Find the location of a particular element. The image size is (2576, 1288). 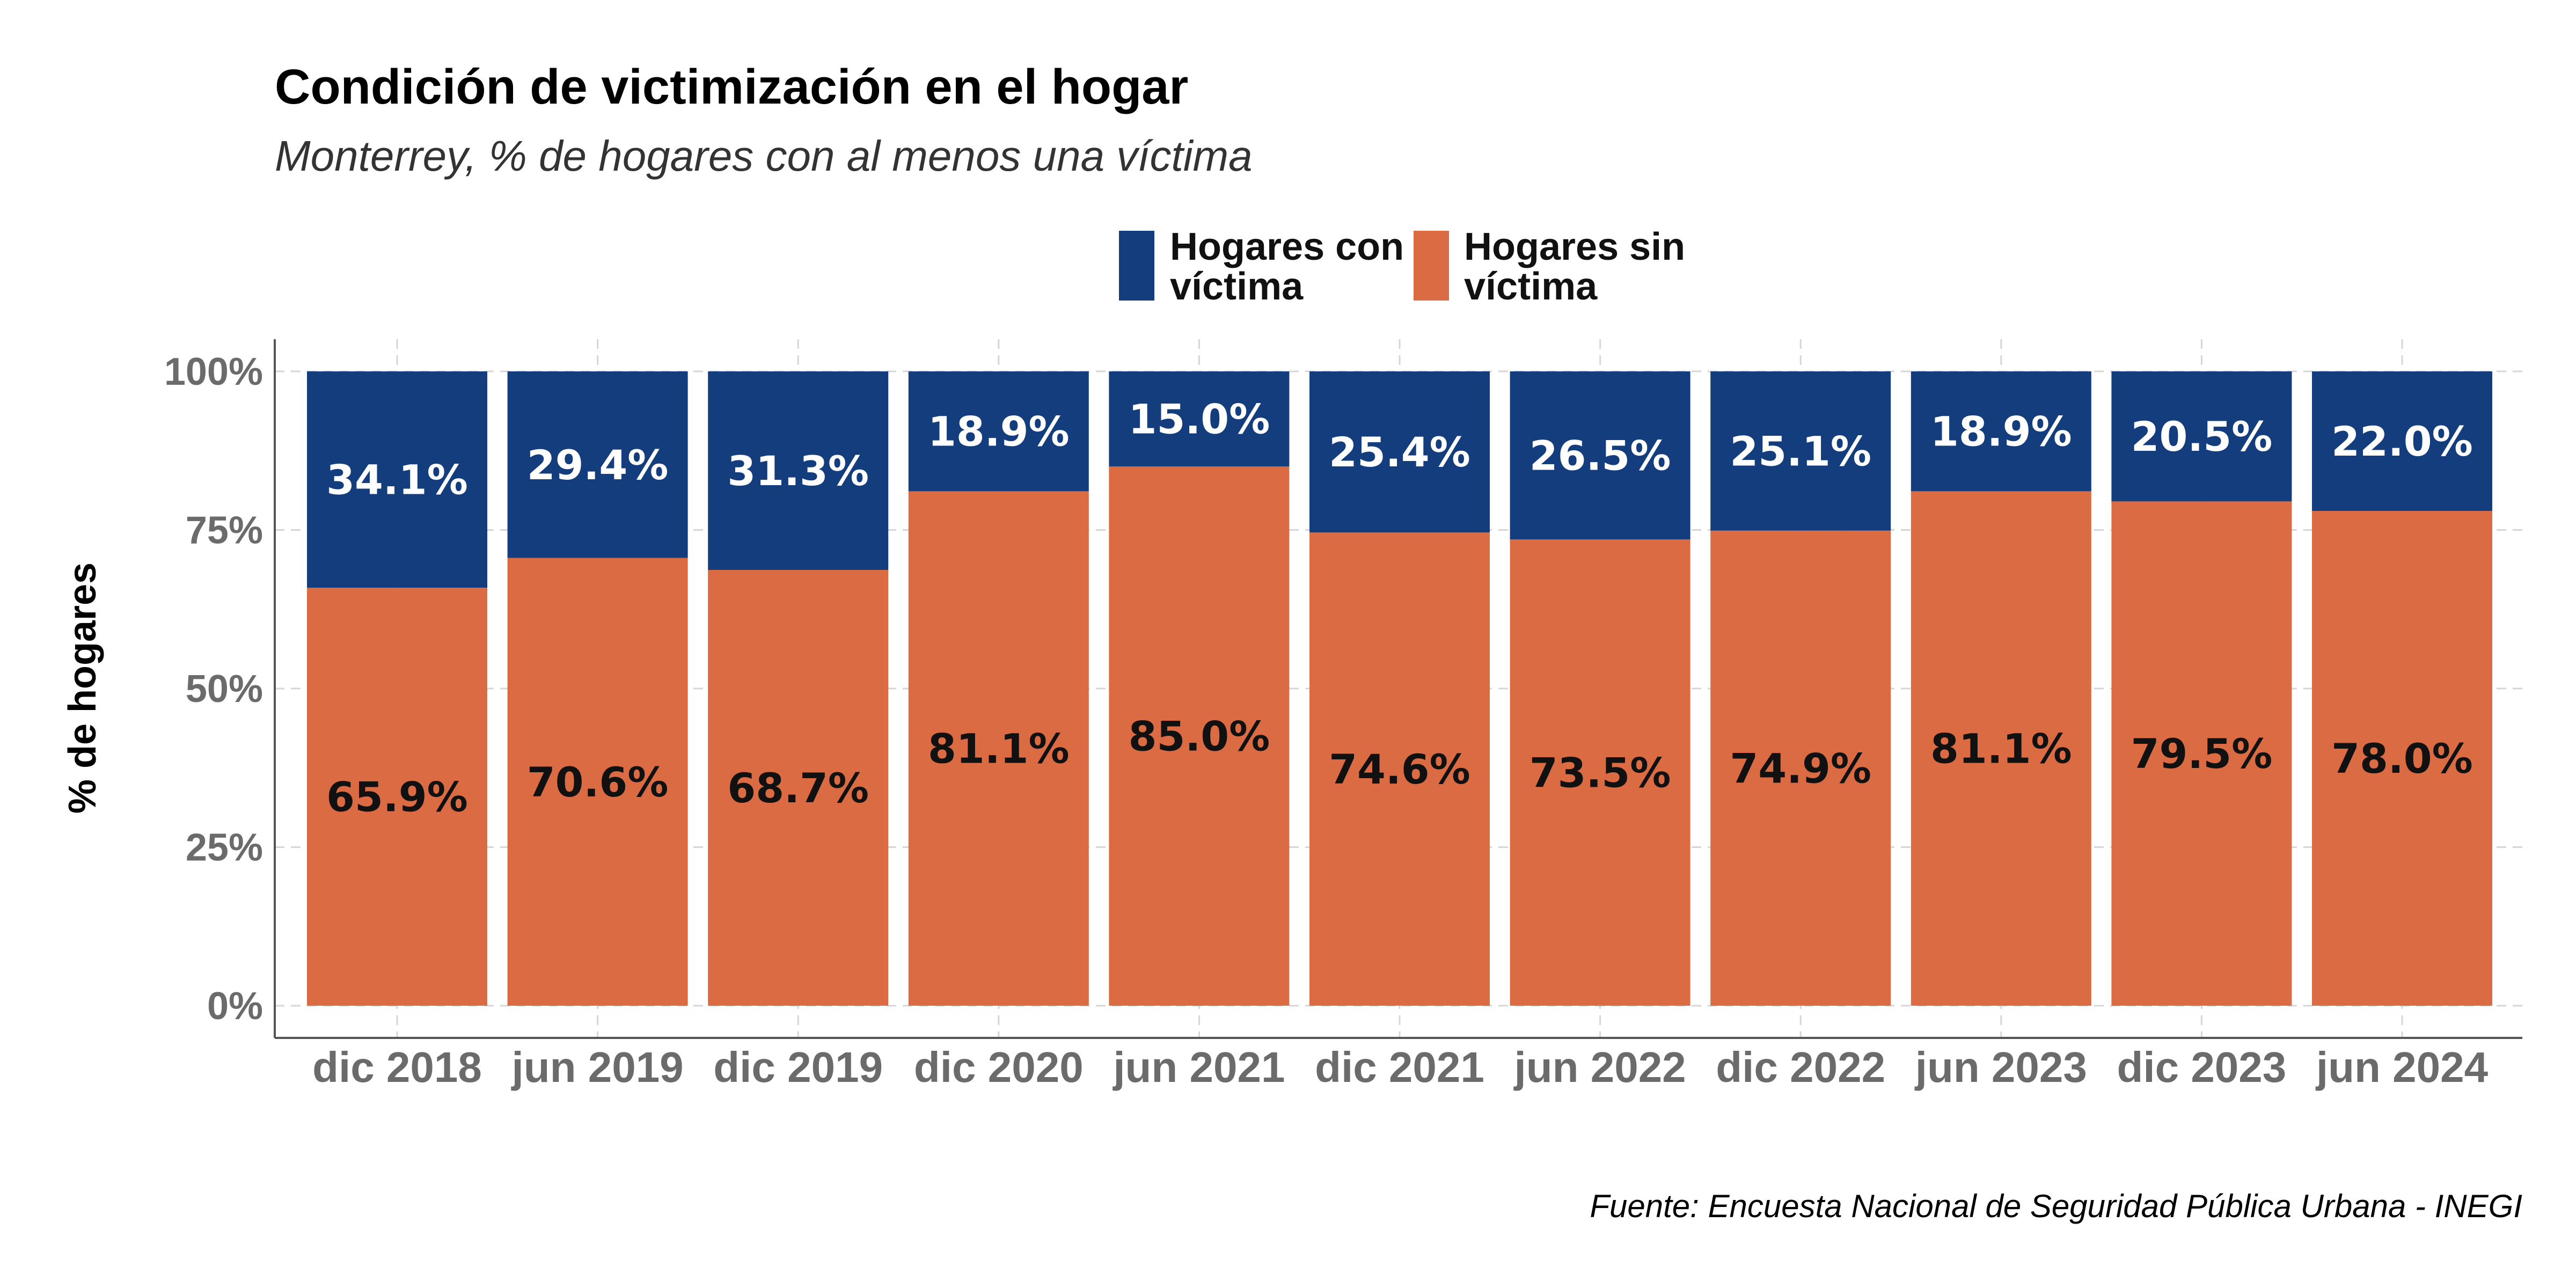

data-label-con-victima: 25.4% is located at coordinates (1399, 452).